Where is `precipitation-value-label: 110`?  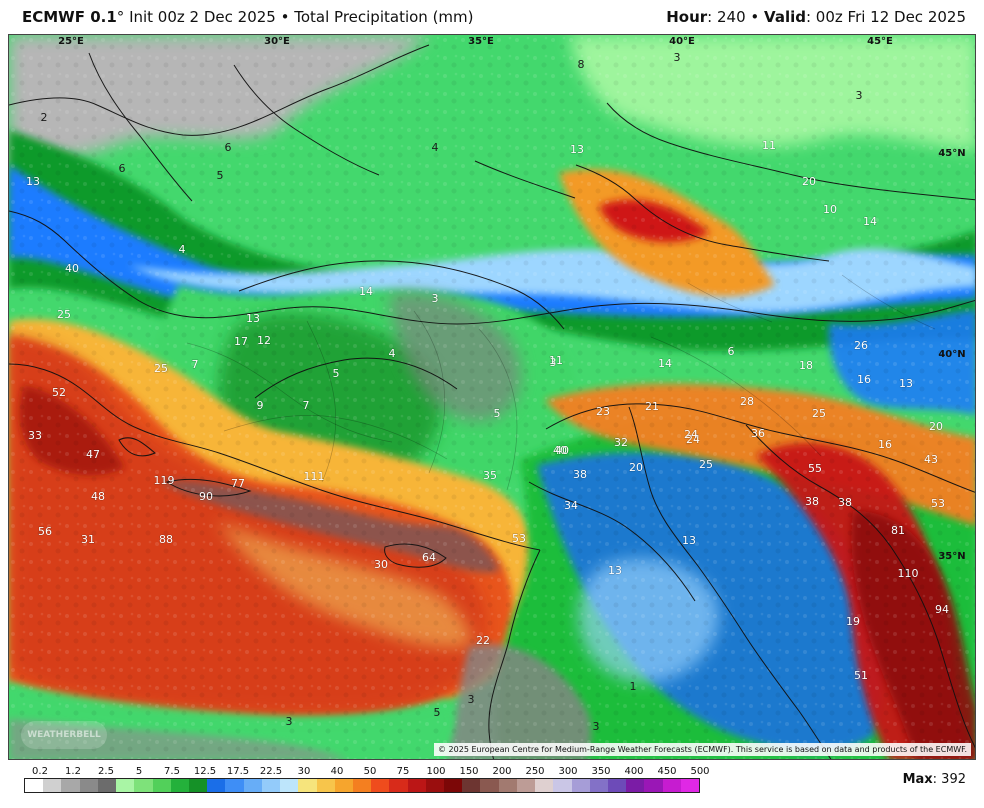
precipitation-value-label: 110 is located at coordinates (908, 573).